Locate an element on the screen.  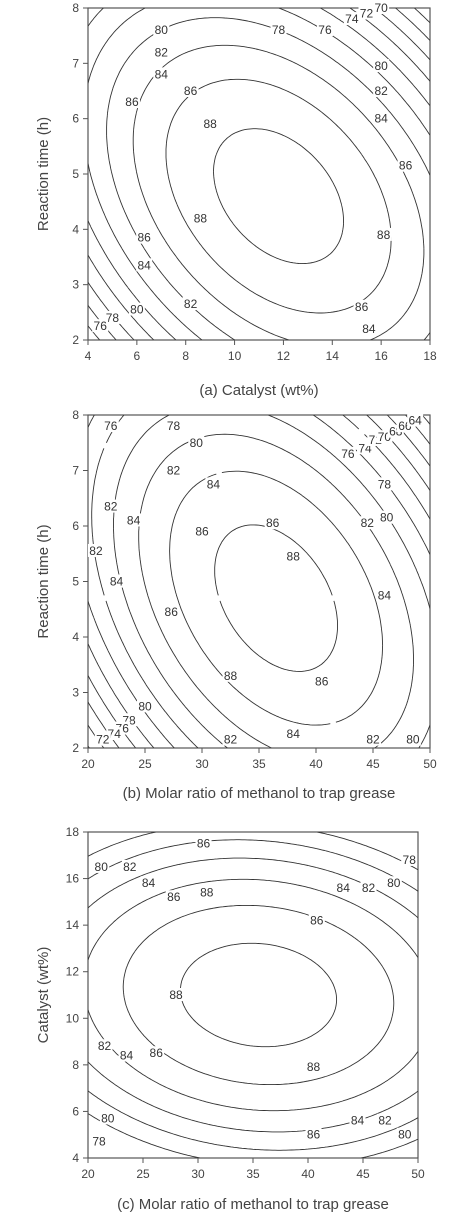
y-tick-label: 2 is located at coordinates (75, 748).